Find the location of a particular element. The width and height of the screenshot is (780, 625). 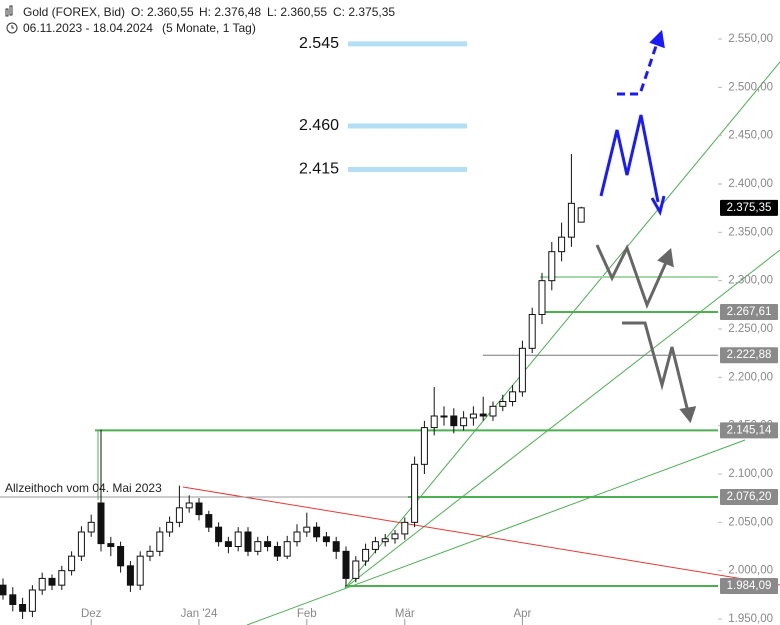

quote-high: H: 2.376,48 is located at coordinates (230, 12).